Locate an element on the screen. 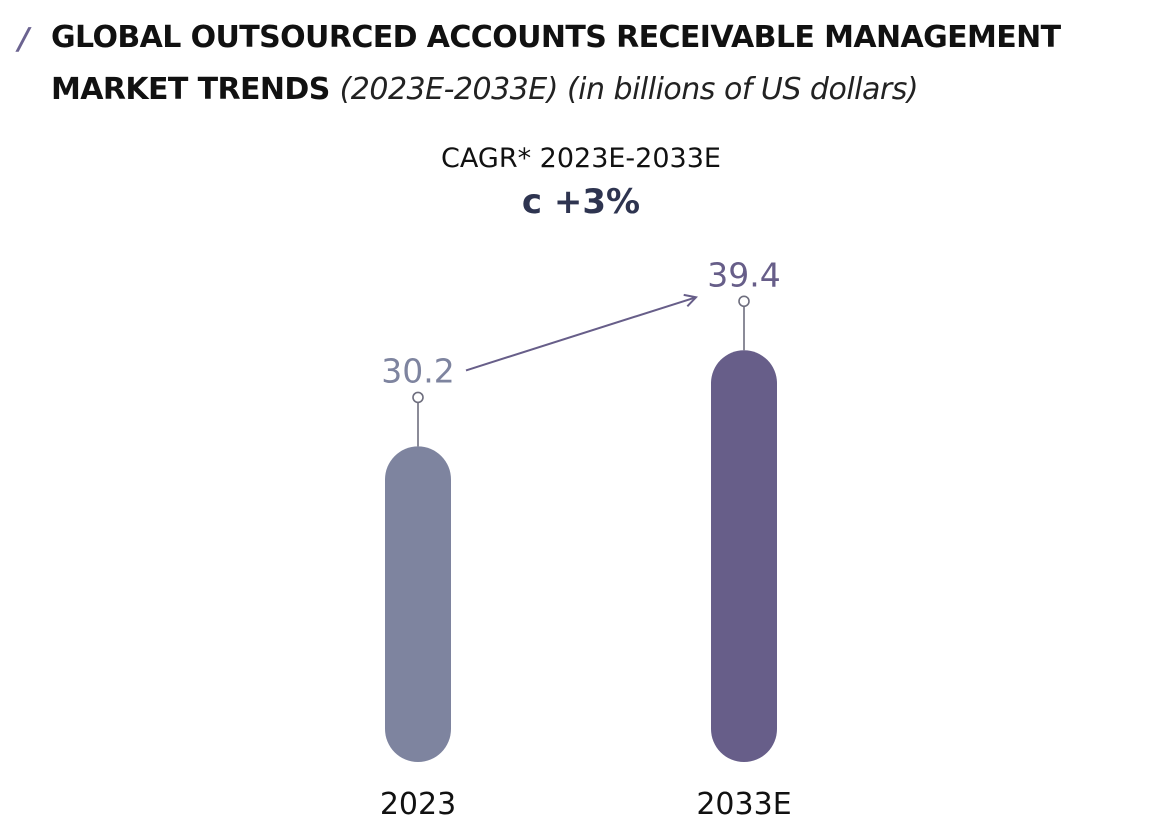 The height and width of the screenshot is (836, 1154). x-tick-label-2033E: 2033E is located at coordinates (743, 804).